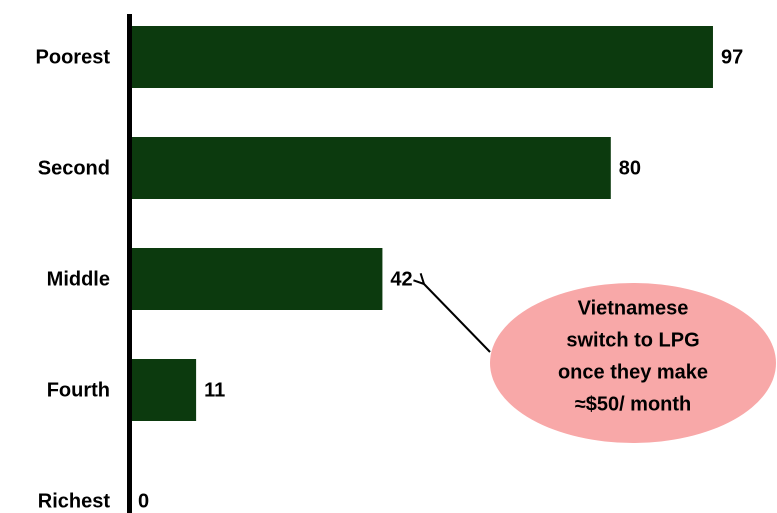 Image resolution: width=777 pixels, height=513 pixels. Describe the element at coordinates (78, 390) in the screenshot. I see `category-label: Fourth` at that location.